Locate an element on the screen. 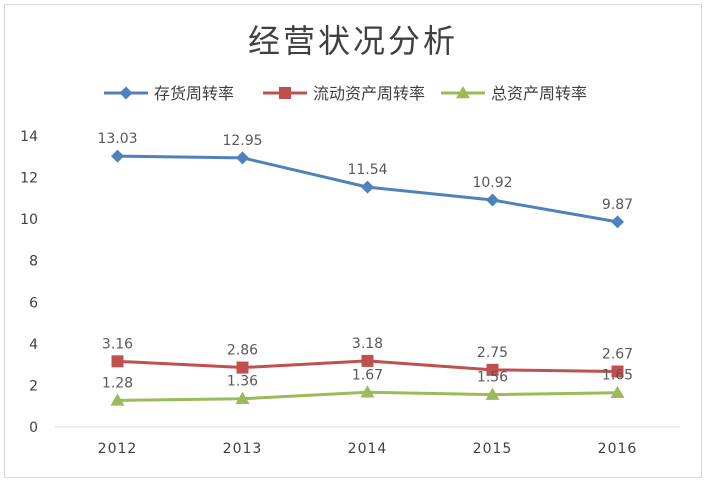  legend-label: 存货周转率 is located at coordinates (194, 93).